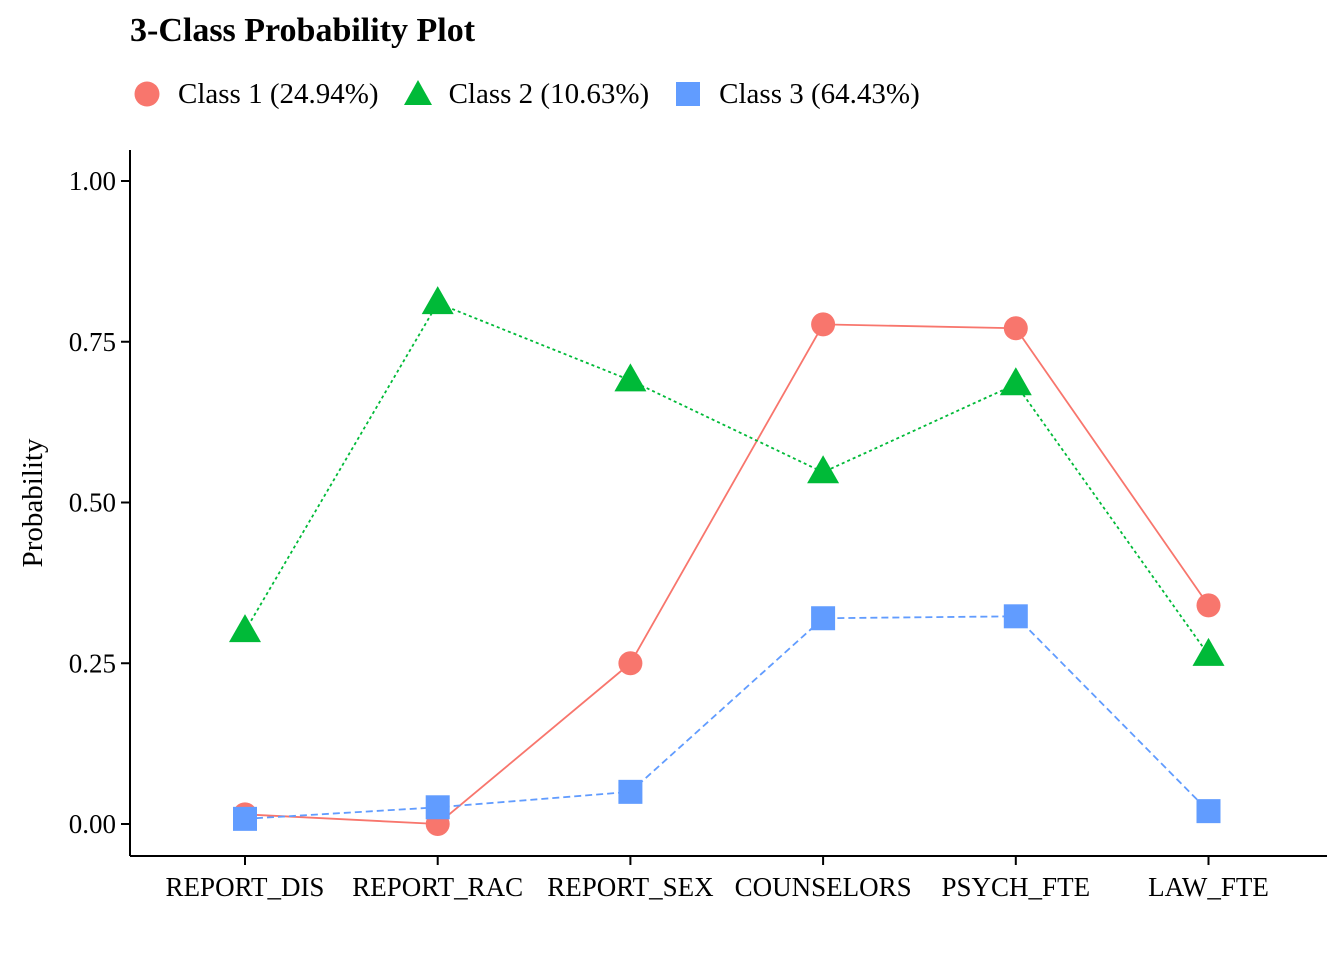 This screenshot has height=960, width=1344. I want to click on y-tick-label: 0.75, so click(92, 342).